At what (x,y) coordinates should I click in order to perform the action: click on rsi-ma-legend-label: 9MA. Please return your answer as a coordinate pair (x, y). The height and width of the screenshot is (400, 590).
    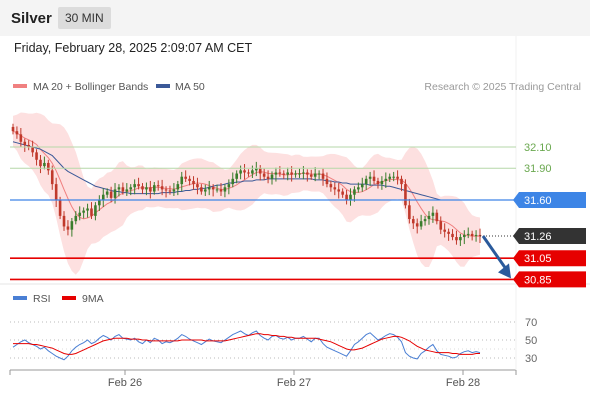
    Looking at the image, I should click on (93, 299).